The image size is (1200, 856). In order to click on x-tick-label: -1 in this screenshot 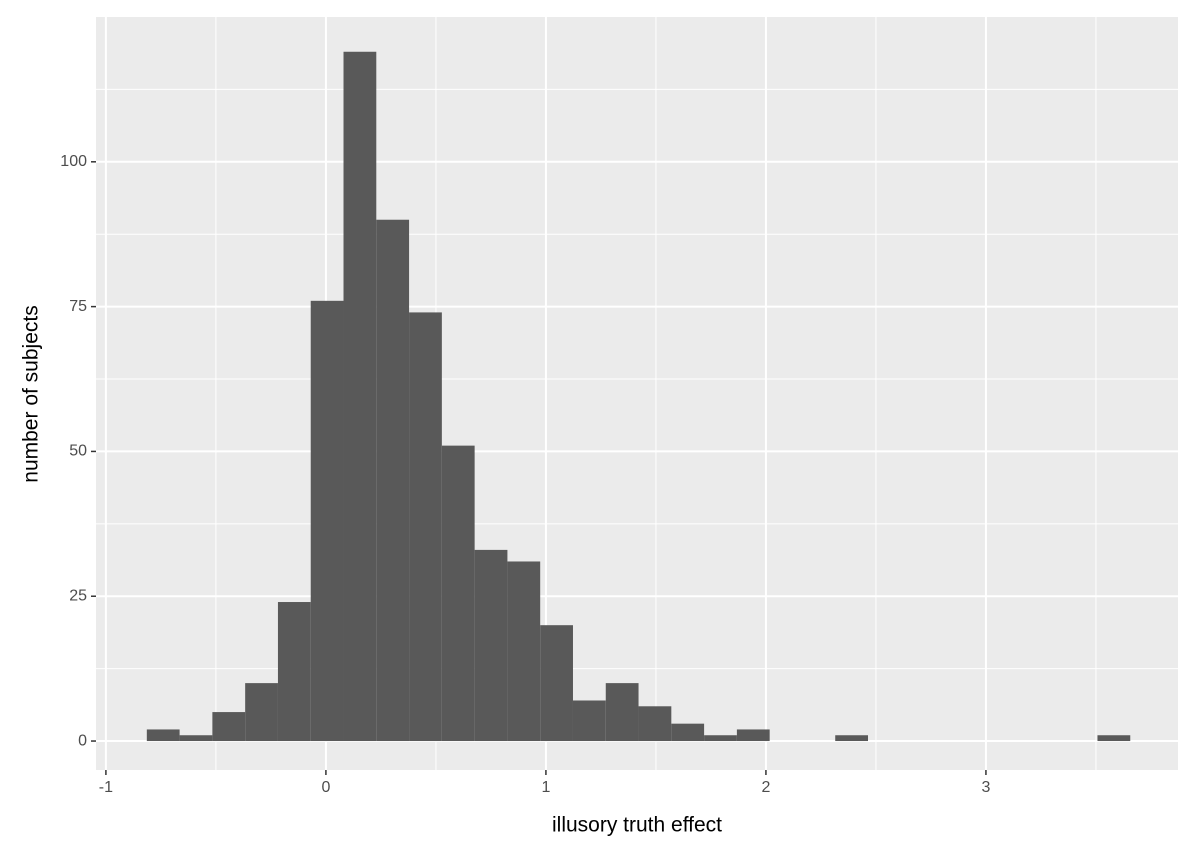, I will do `click(106, 787)`.